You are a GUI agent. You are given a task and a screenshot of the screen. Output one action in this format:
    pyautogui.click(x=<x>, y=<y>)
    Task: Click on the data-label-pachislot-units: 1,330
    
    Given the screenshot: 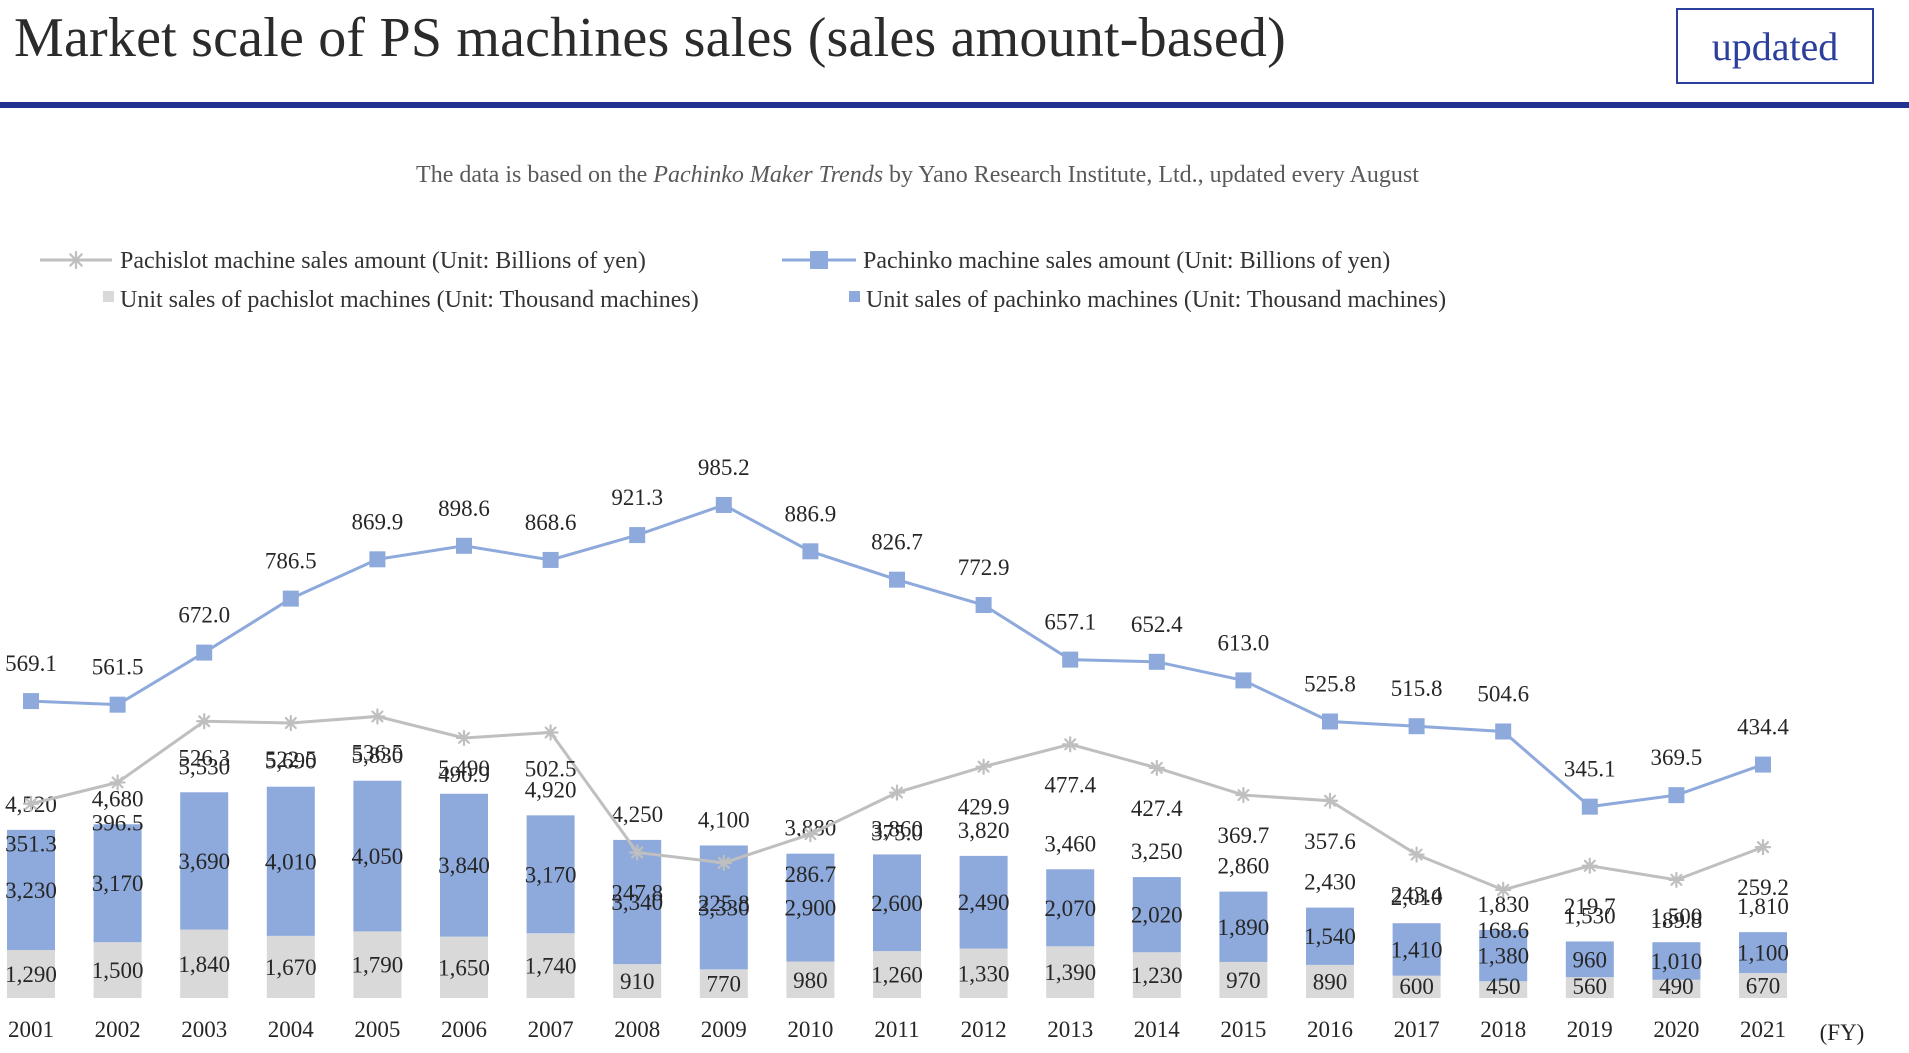 What is the action you would take?
    pyautogui.click(x=984, y=973)
    